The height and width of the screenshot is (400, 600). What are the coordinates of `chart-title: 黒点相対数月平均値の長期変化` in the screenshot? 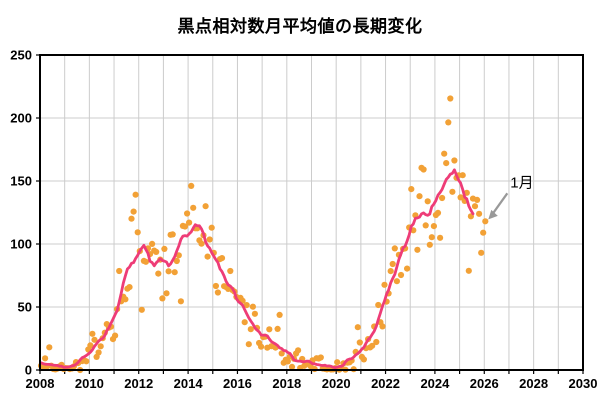 It's located at (300, 26).